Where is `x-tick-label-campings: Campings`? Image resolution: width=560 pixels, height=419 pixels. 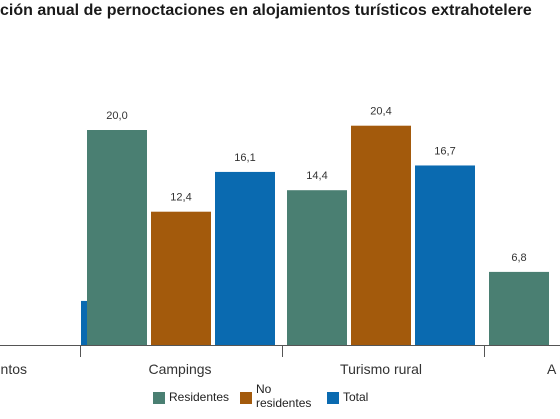 x-tick-label-campings: Campings is located at coordinates (179, 369).